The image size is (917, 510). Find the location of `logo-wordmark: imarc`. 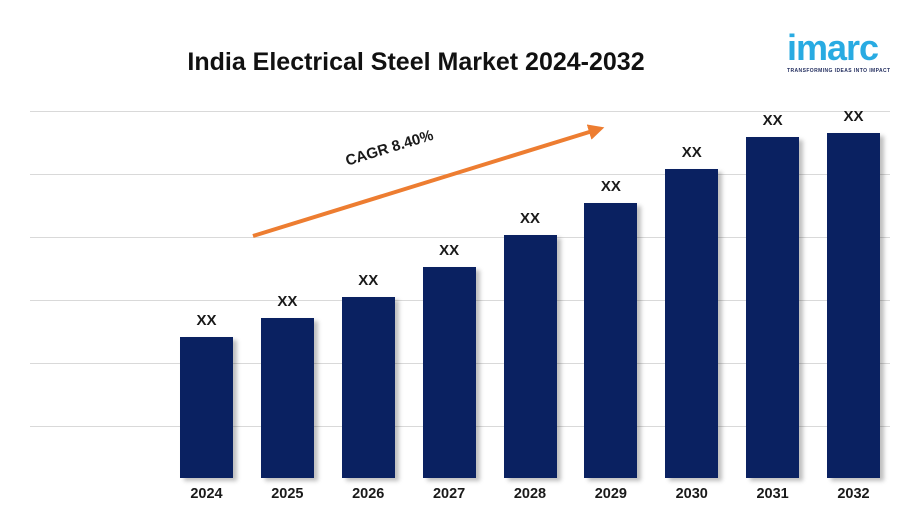

logo-wordmark: imarc is located at coordinates (833, 47).